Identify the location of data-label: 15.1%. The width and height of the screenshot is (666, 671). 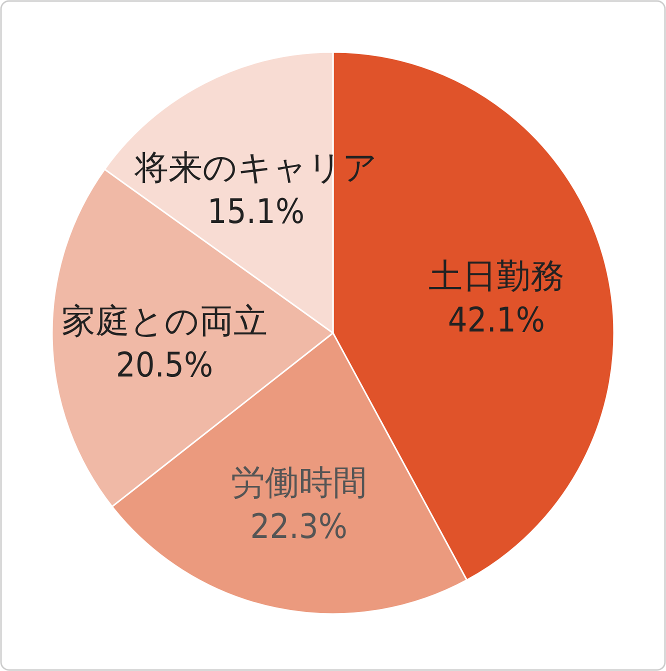
(256, 212).